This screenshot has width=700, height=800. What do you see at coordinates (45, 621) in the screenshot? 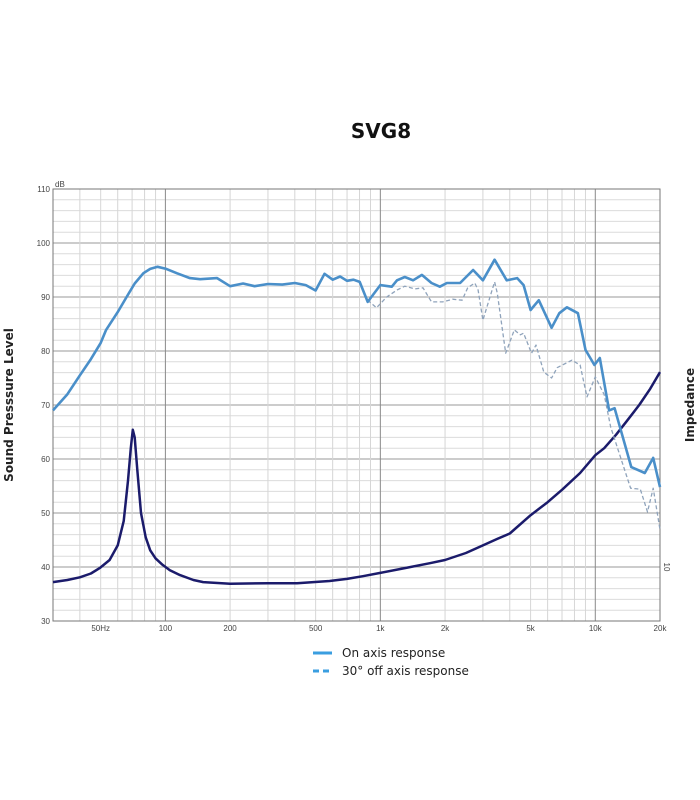
I see `y-tick-label: 30` at bounding box center [45, 621].